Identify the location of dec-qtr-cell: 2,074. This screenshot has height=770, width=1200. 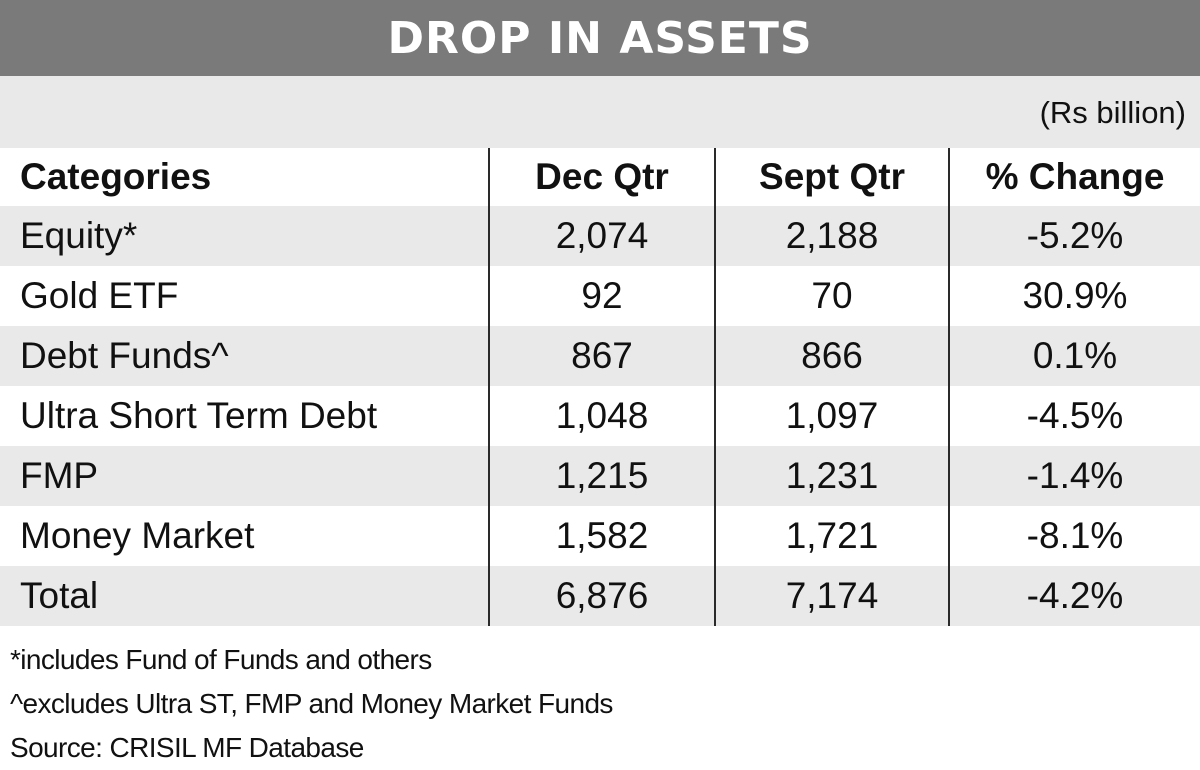
(601, 236).